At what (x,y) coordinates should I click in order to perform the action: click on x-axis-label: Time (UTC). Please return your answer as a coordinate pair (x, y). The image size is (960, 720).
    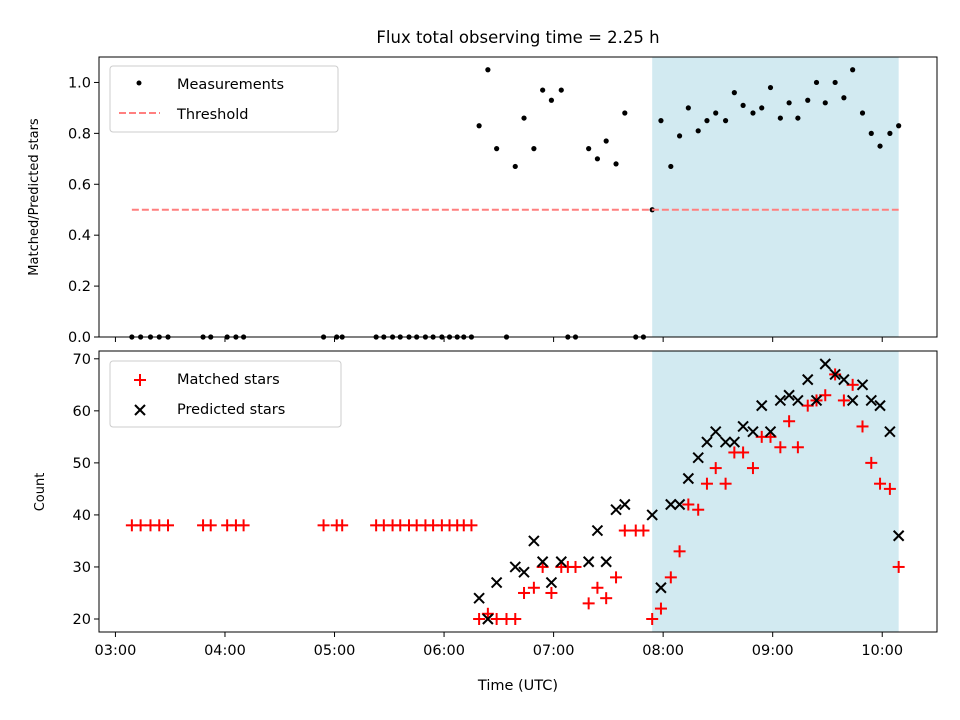
    Looking at the image, I should click on (517, 686).